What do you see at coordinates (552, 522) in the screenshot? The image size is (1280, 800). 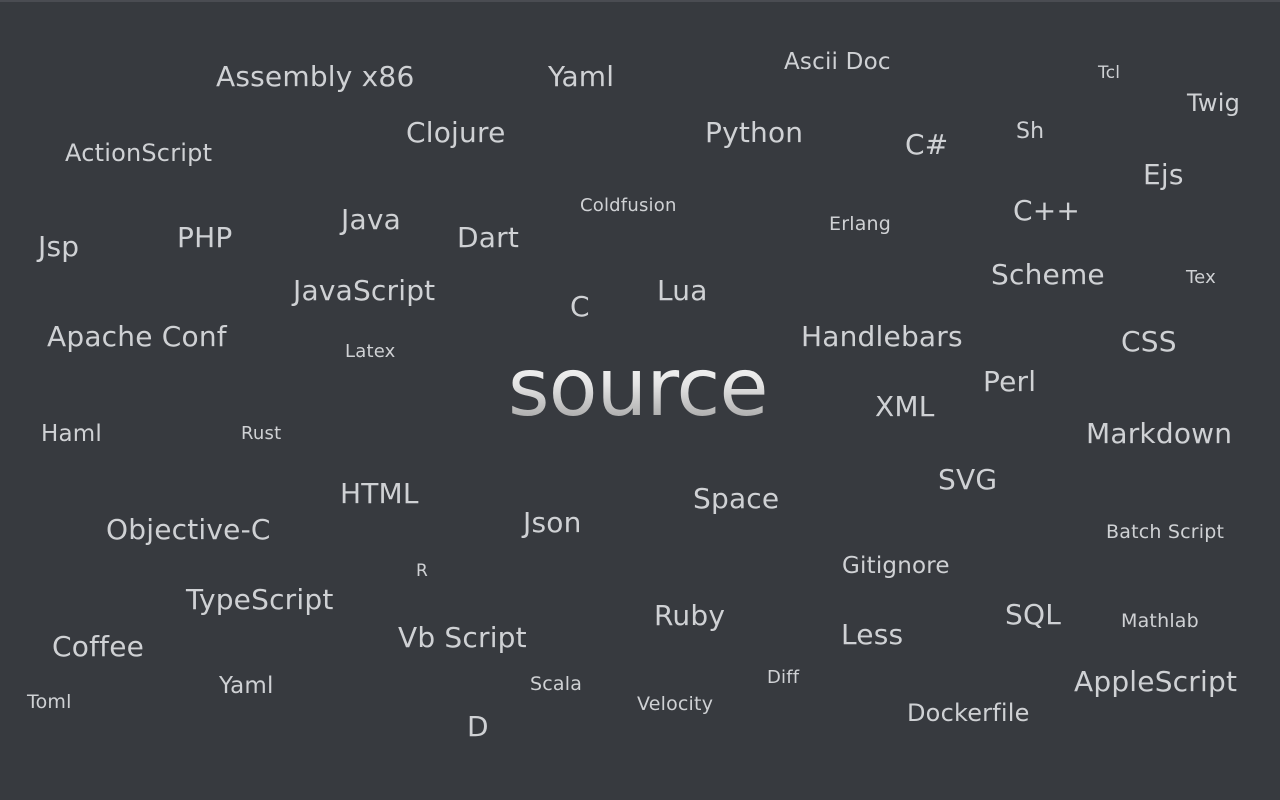 I see `language-word: Json` at bounding box center [552, 522].